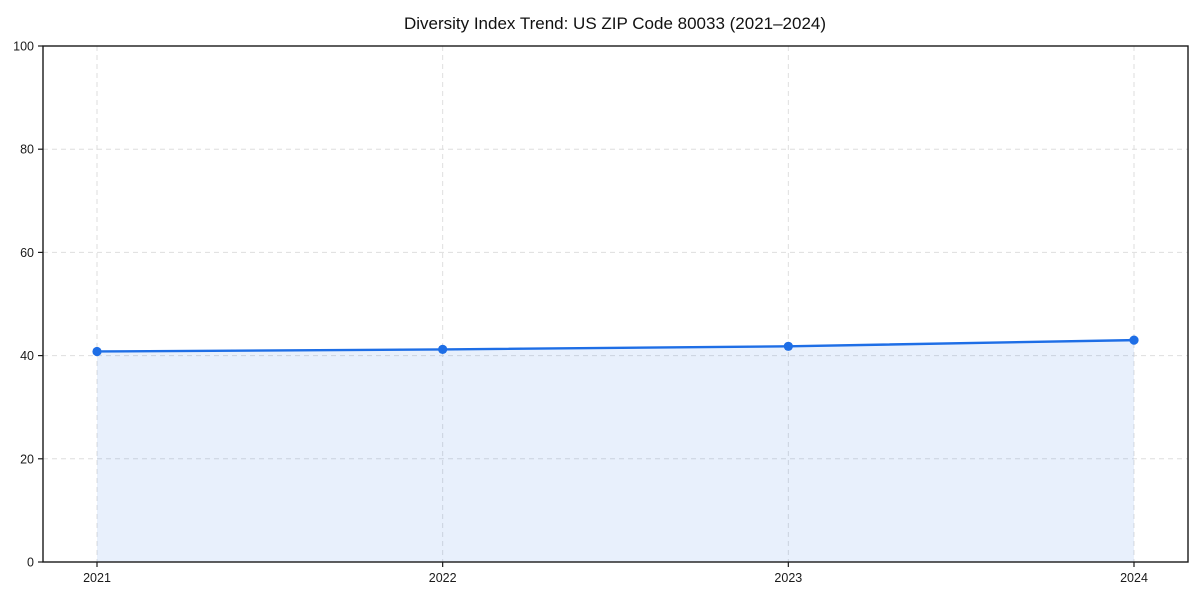 This screenshot has height=600, width=1200. I want to click on data-point-2022, so click(443, 349).